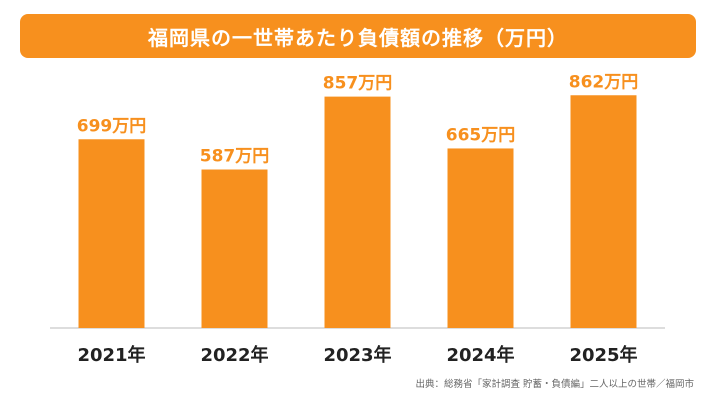  Describe the element at coordinates (112, 126) in the screenshot. I see `value-label-0: 699万円` at that location.